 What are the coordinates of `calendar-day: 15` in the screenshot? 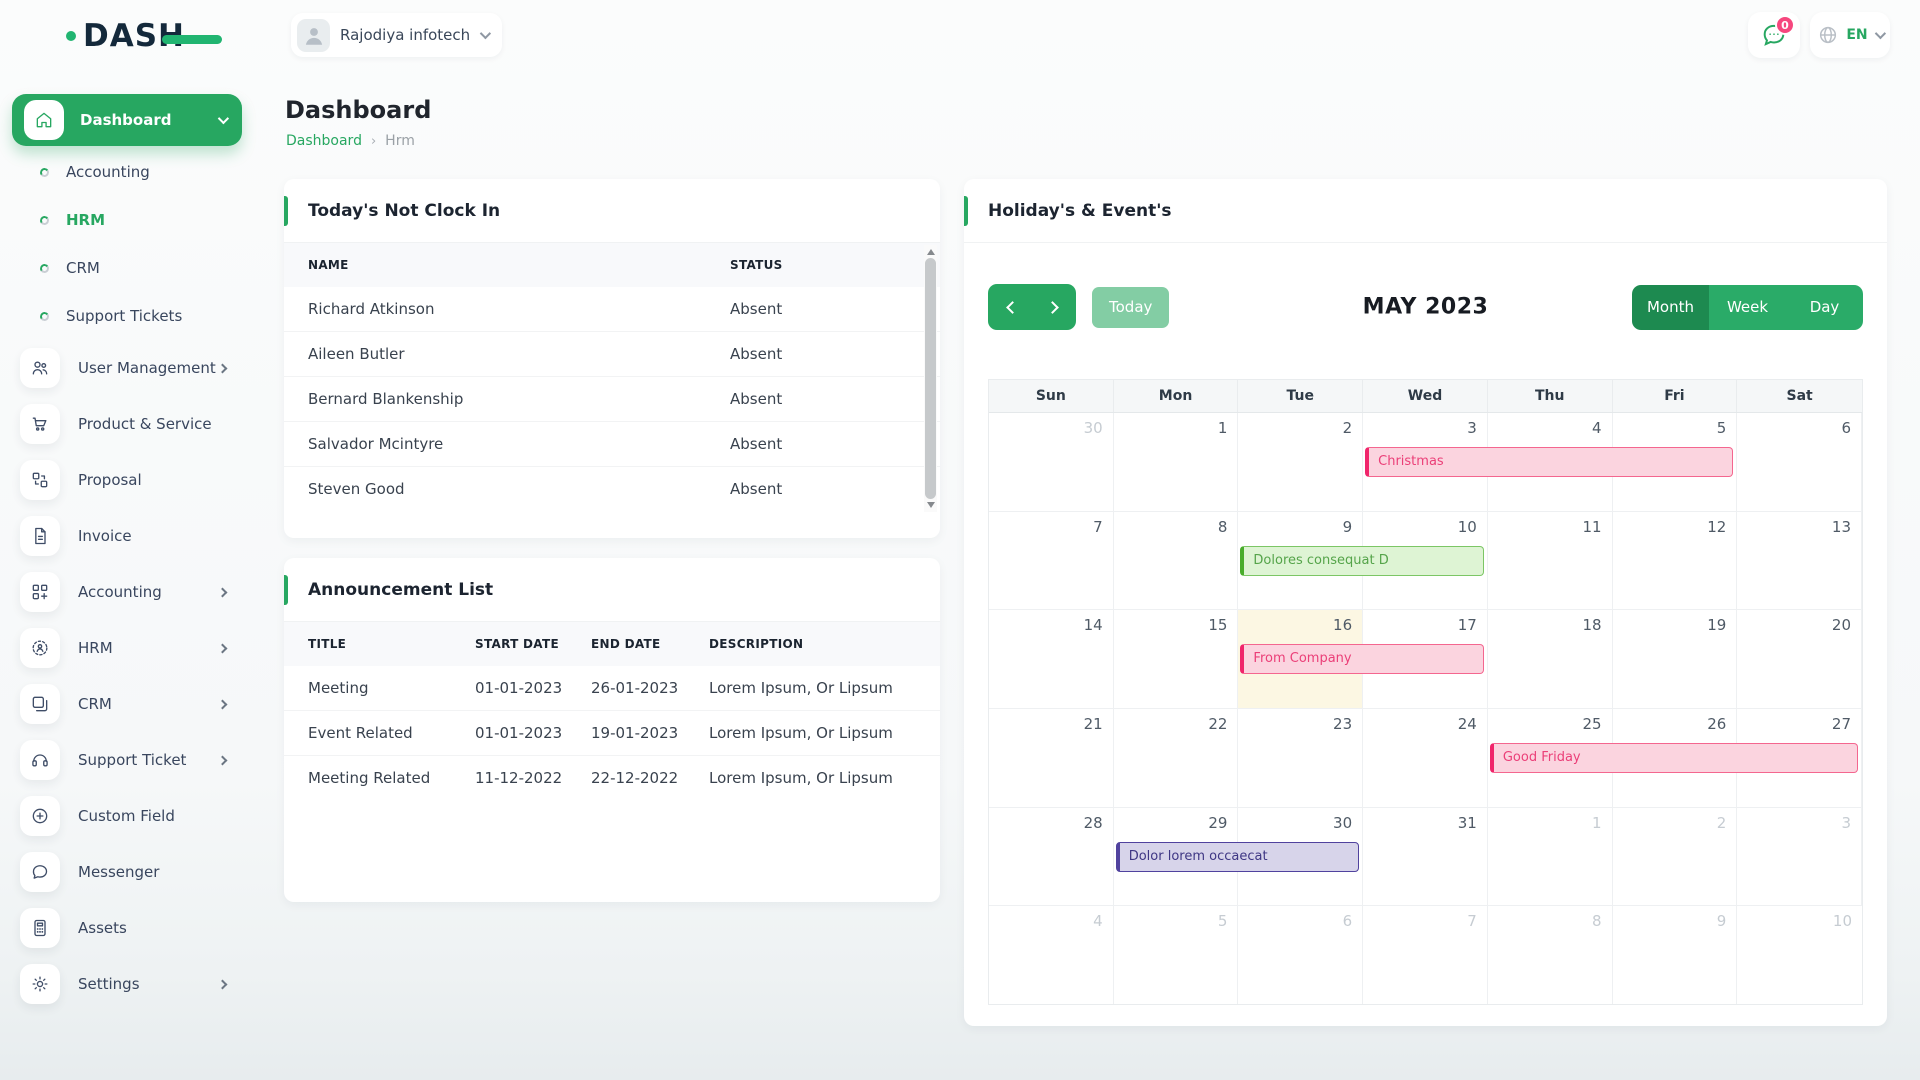 It's located at (1176, 659).